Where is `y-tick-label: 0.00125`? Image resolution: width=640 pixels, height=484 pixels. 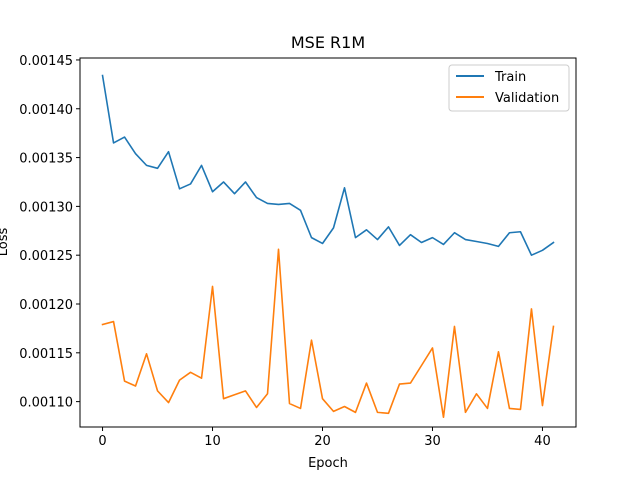
y-tick-label: 0.00125 is located at coordinates (46, 256).